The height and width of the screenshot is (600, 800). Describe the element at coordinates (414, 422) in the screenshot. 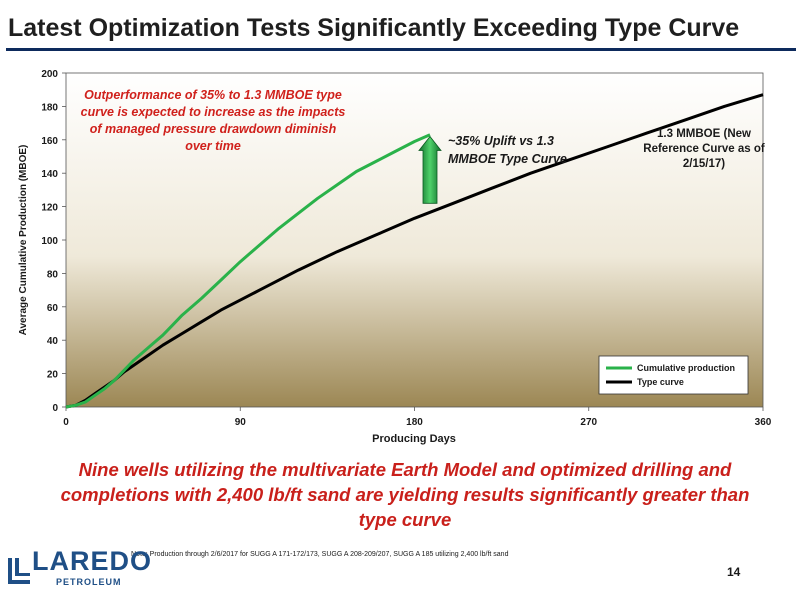

I see `x-tick-label: 180` at that location.